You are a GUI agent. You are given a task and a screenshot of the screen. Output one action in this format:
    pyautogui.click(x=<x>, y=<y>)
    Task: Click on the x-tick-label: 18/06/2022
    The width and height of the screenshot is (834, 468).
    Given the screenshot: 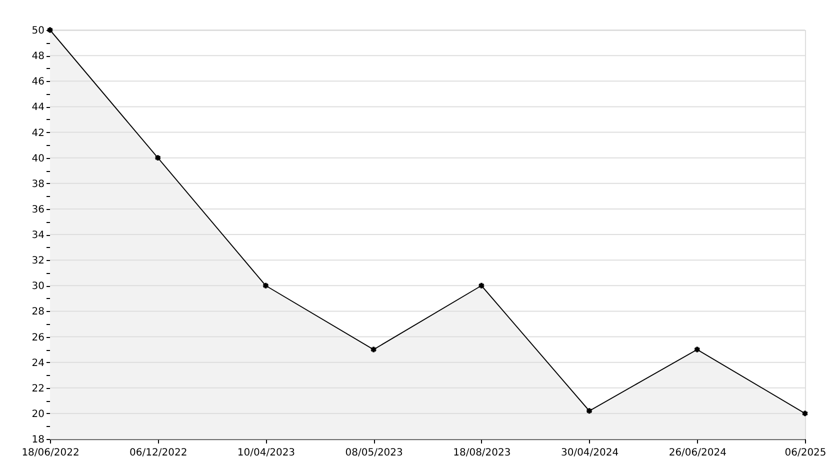 What is the action you would take?
    pyautogui.click(x=51, y=453)
    